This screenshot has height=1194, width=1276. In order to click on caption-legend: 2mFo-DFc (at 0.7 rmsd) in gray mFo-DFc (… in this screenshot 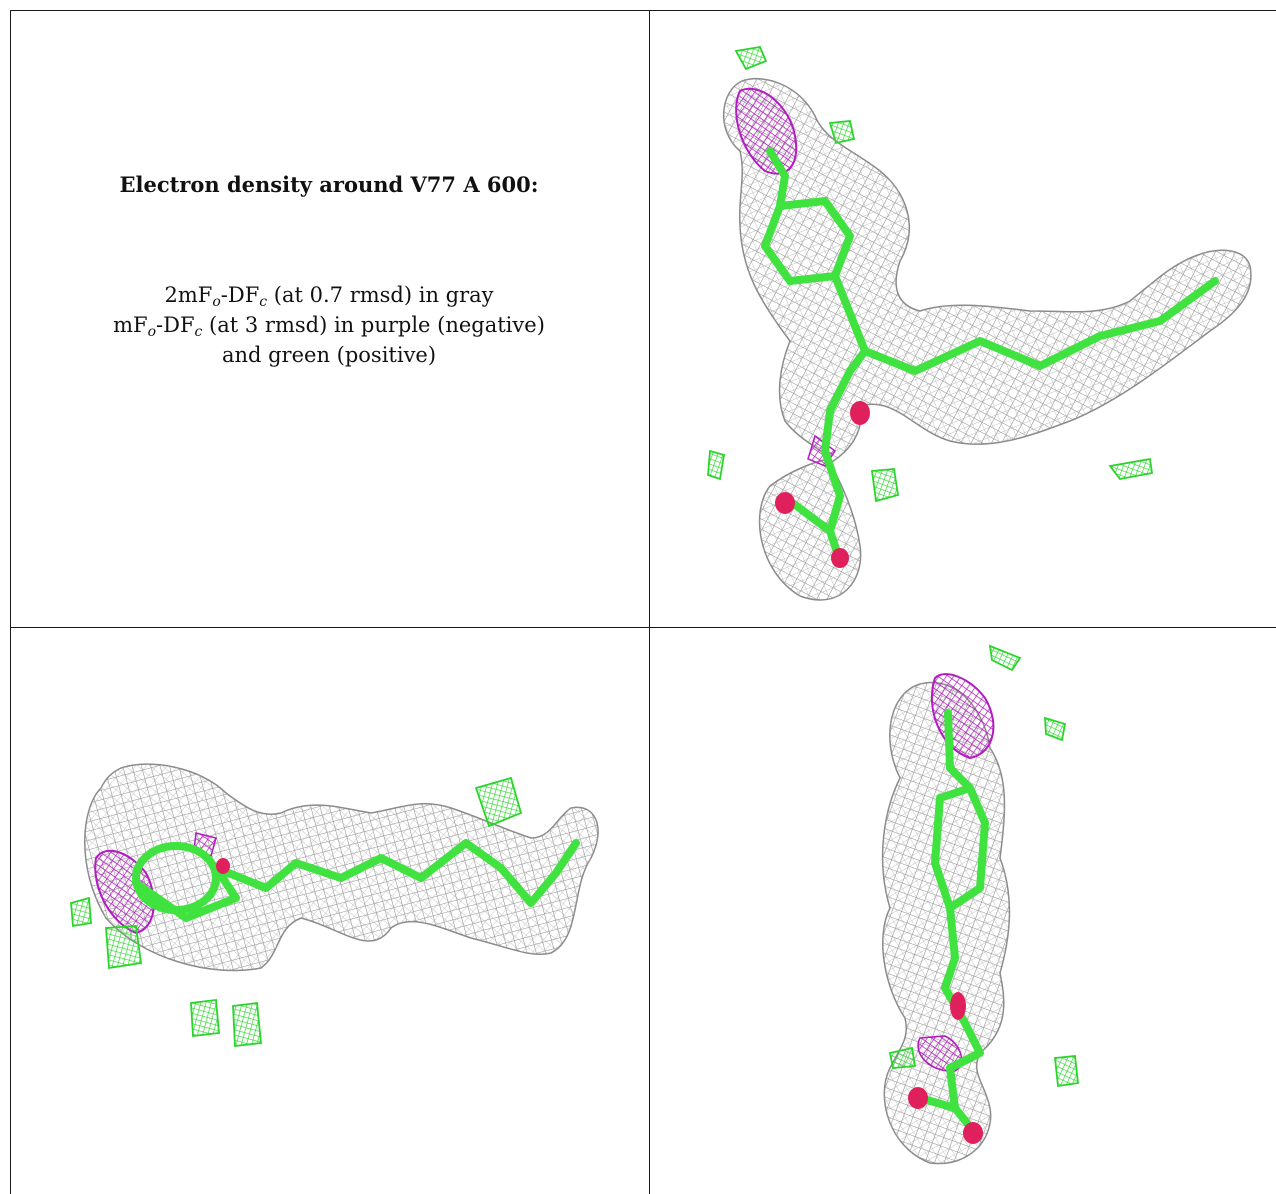, I will do `click(329, 325)`.